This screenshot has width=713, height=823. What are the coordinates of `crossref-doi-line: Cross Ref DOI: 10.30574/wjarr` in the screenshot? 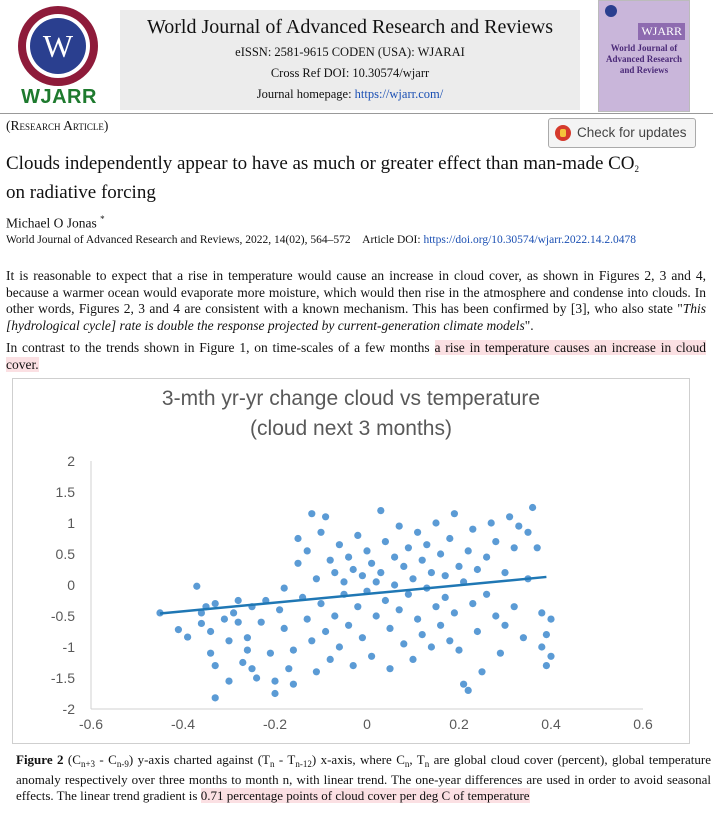 It's located at (350, 73).